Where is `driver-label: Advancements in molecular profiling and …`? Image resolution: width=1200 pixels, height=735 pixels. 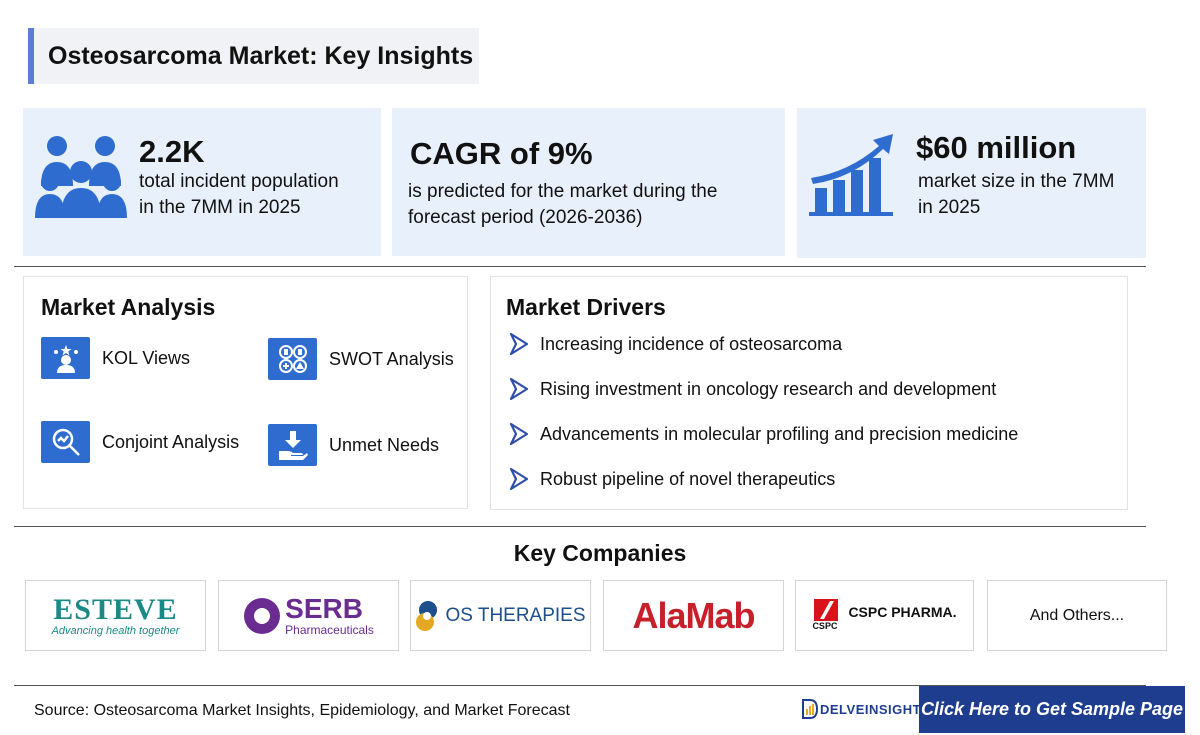
driver-label: Advancements in molecular profiling and … is located at coordinates (779, 433).